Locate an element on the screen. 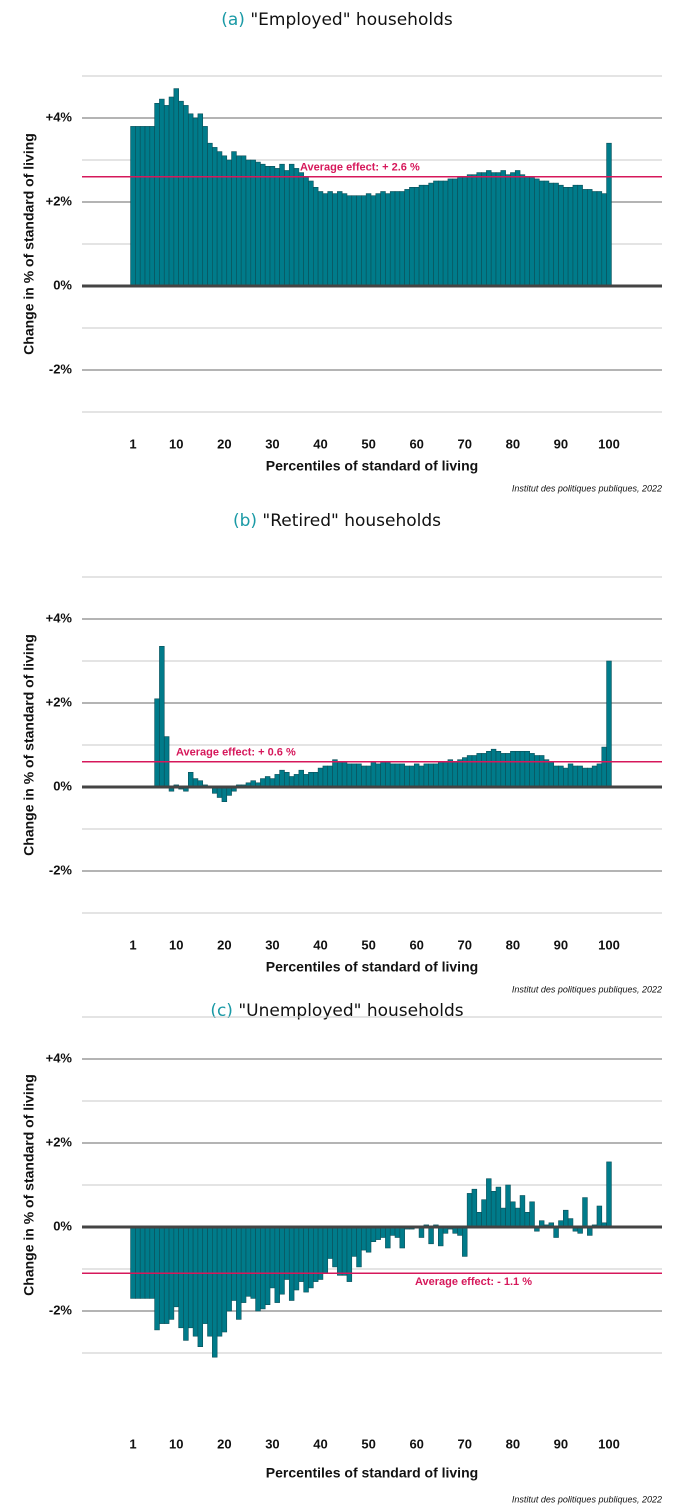 This screenshot has height=1506, width=674. y-axis-label: Change in % of standard of living is located at coordinates (29, 244).